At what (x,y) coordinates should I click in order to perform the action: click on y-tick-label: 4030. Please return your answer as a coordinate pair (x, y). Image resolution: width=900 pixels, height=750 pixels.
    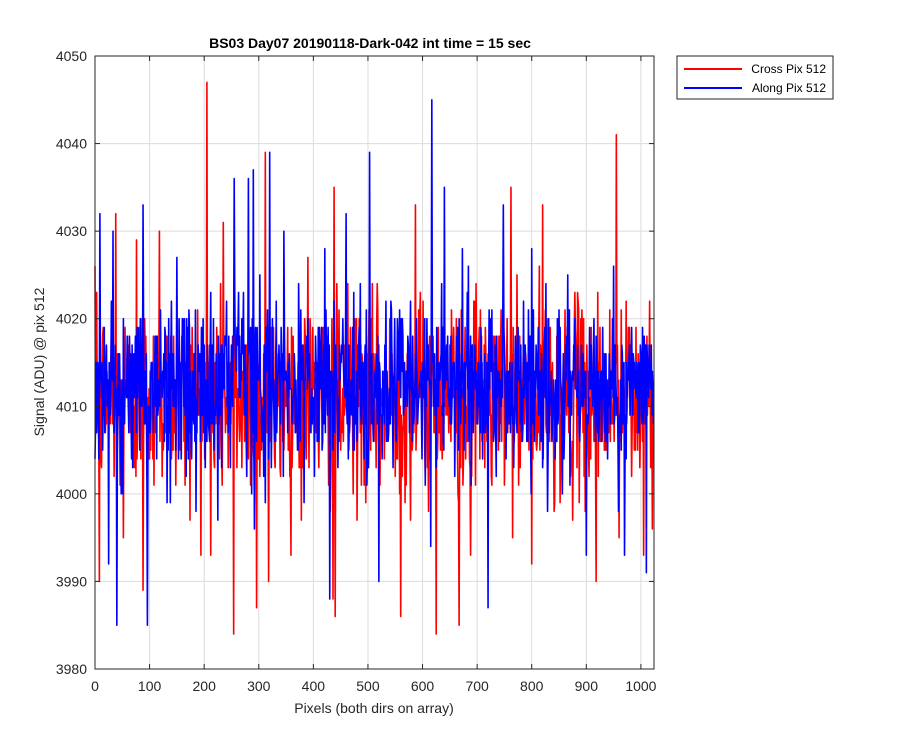
    Looking at the image, I should click on (71, 231).